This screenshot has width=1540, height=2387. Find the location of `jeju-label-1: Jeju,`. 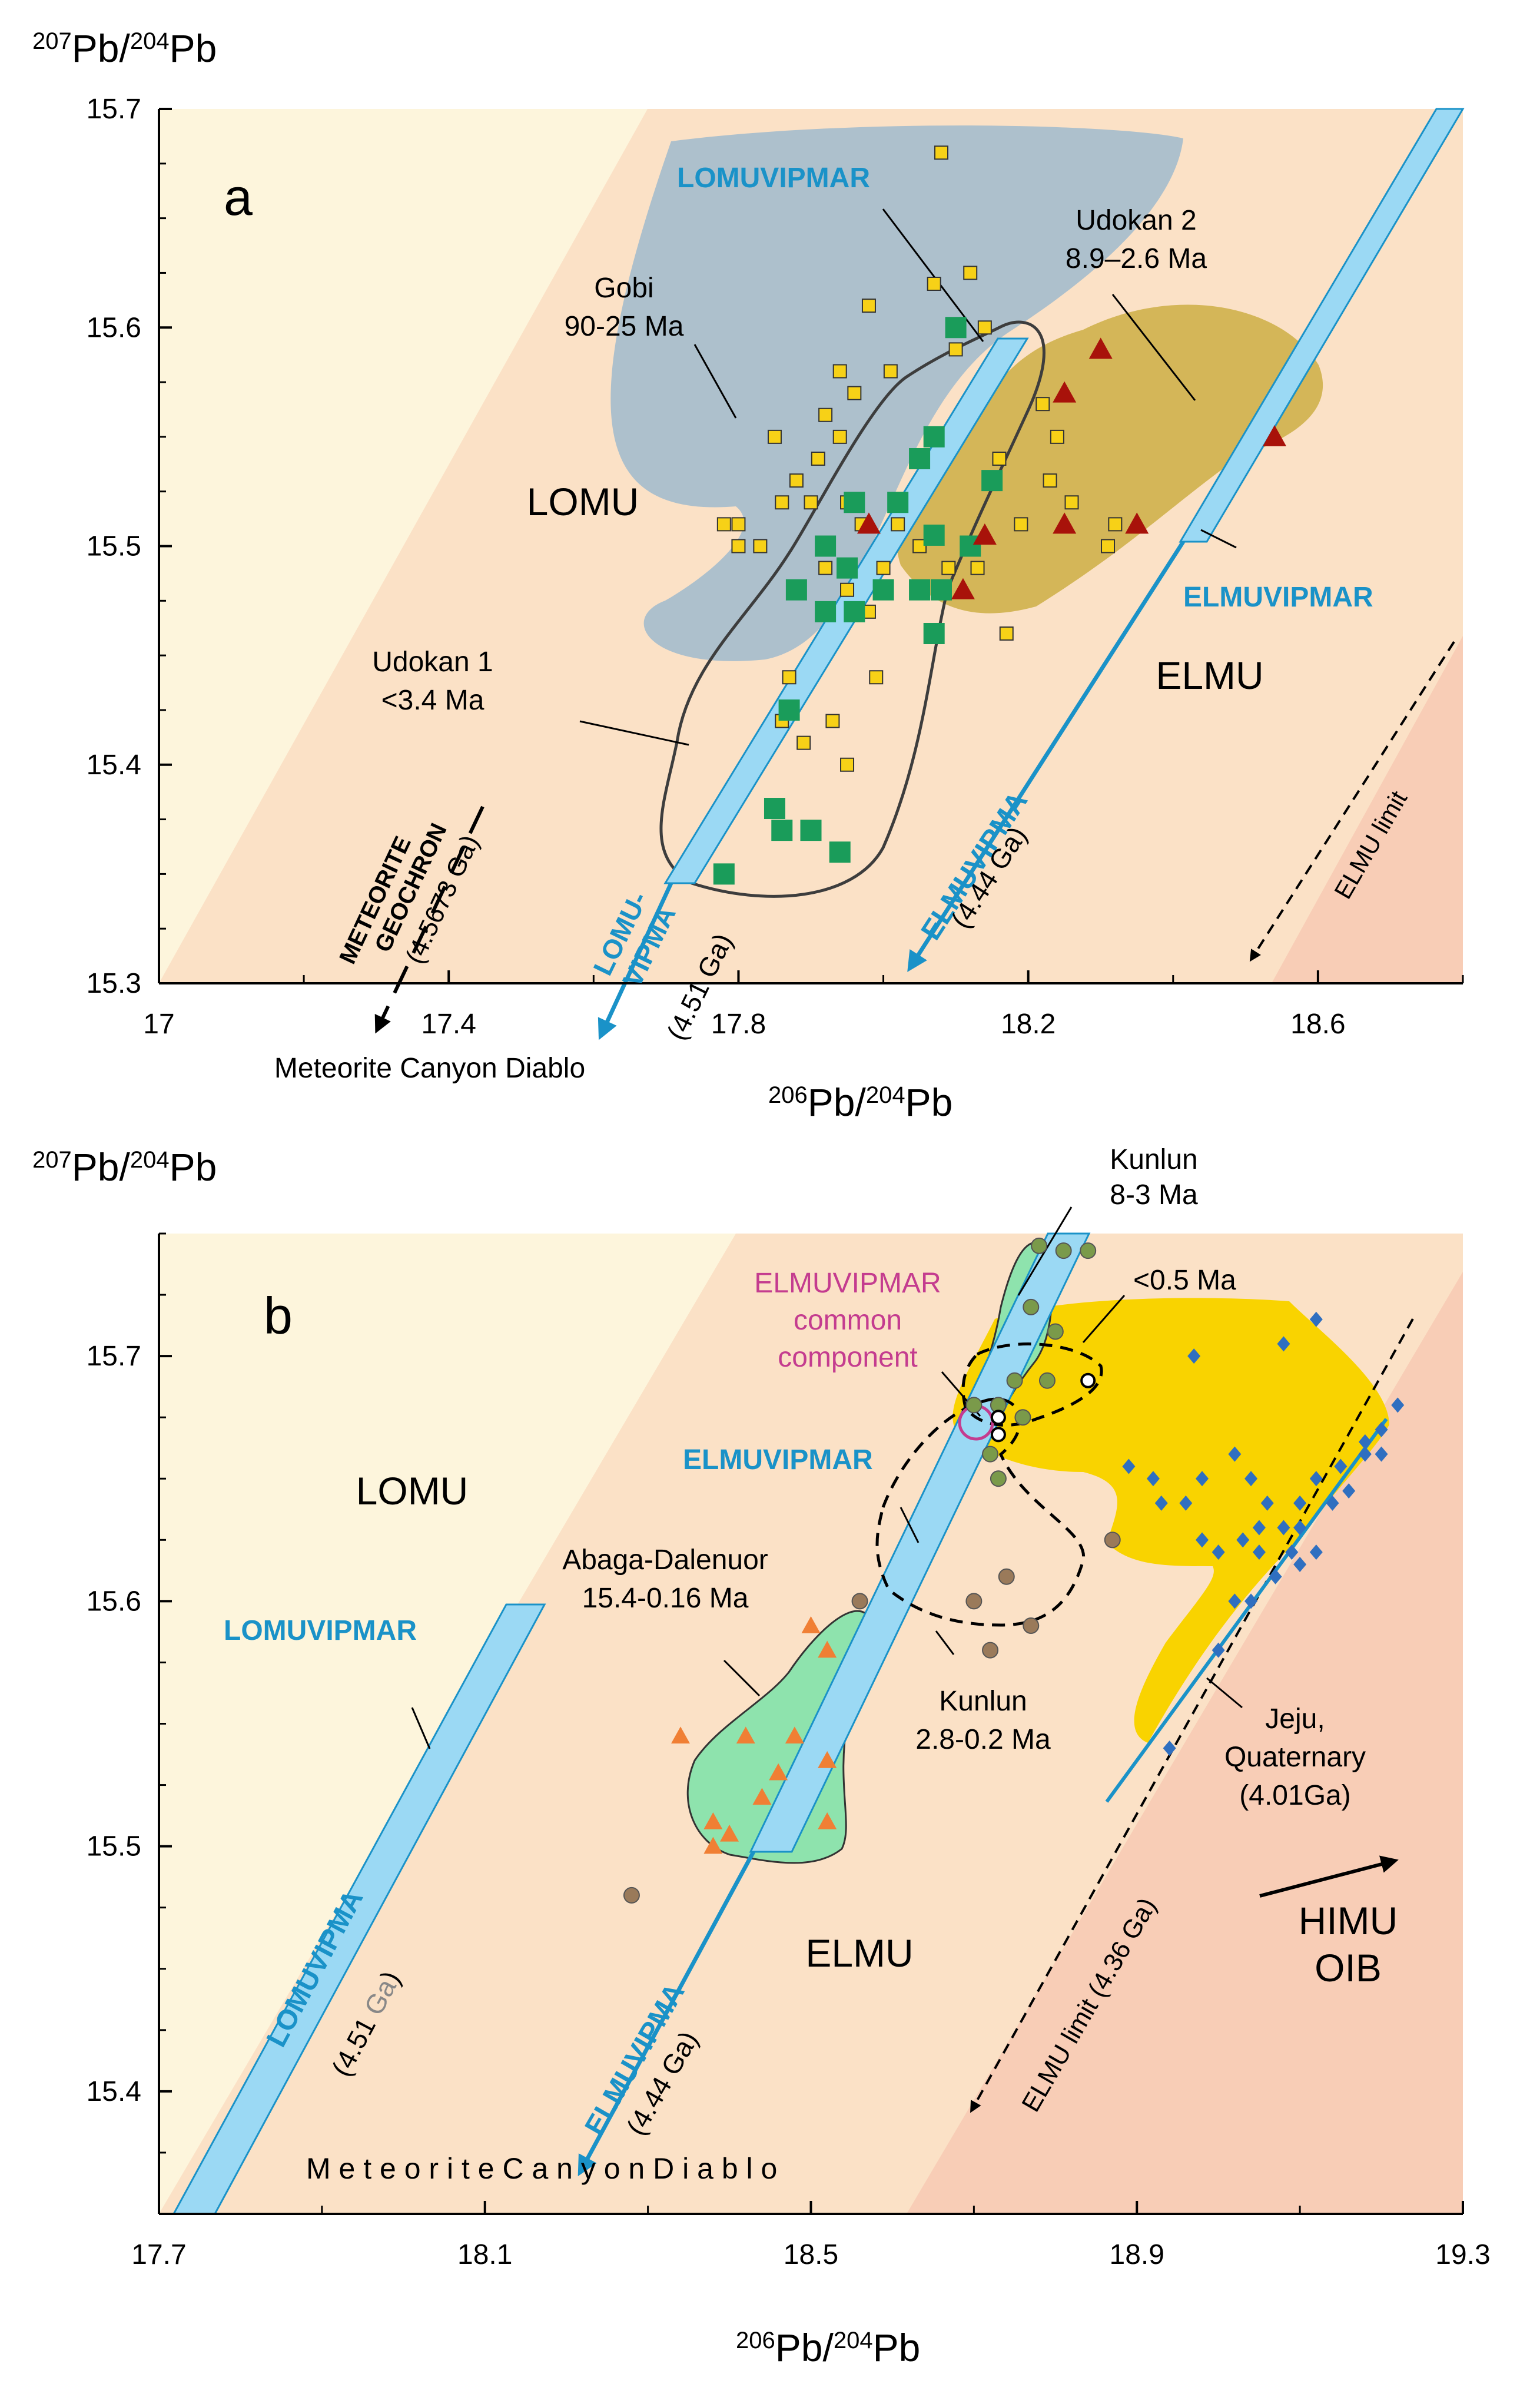

jeju-label-1: Jeju, is located at coordinates (1295, 1719).